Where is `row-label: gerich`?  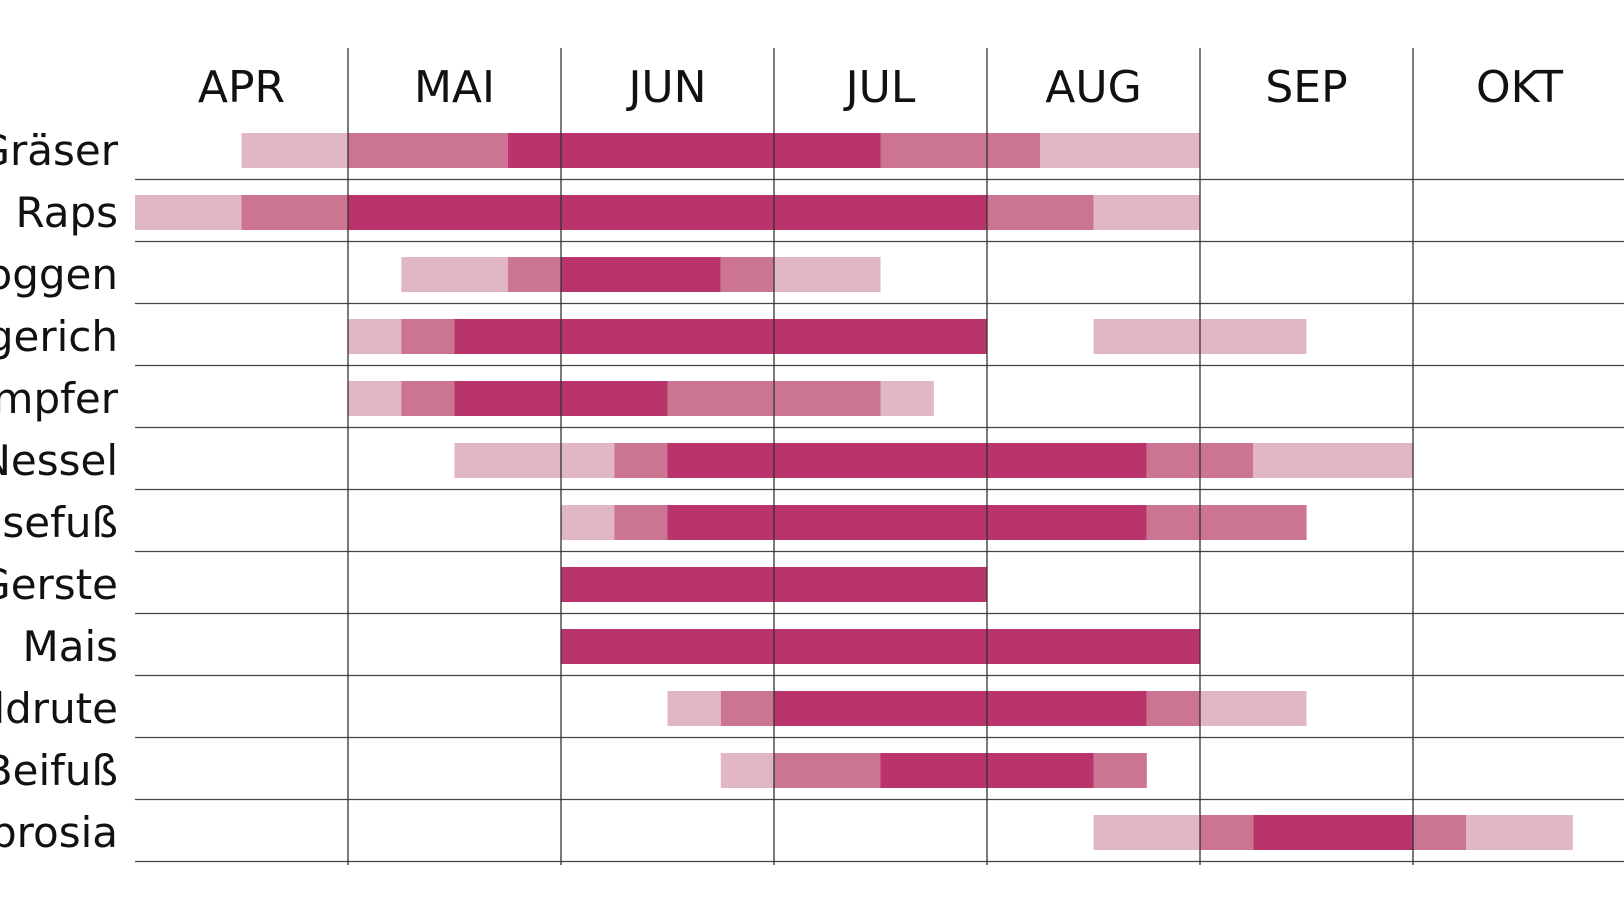 row-label: gerich is located at coordinates (59, 336).